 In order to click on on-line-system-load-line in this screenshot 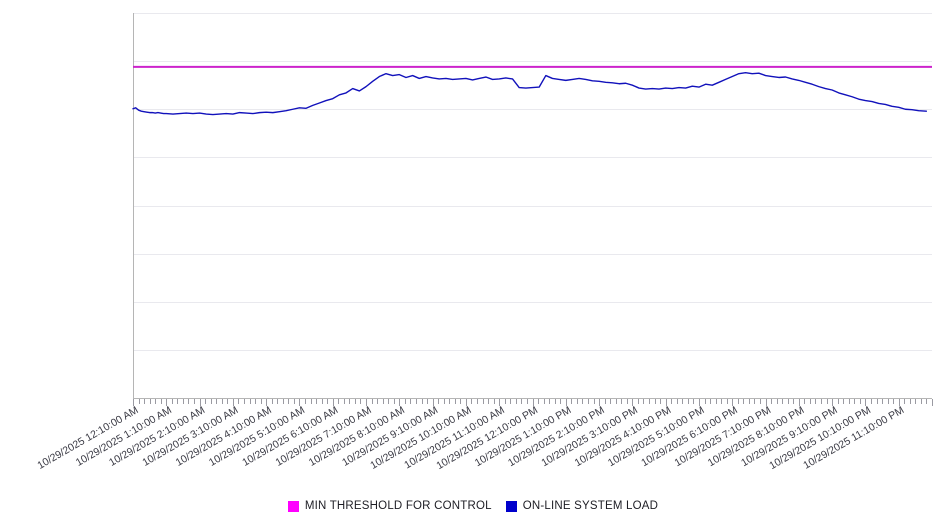, I will do `click(530, 93)`.